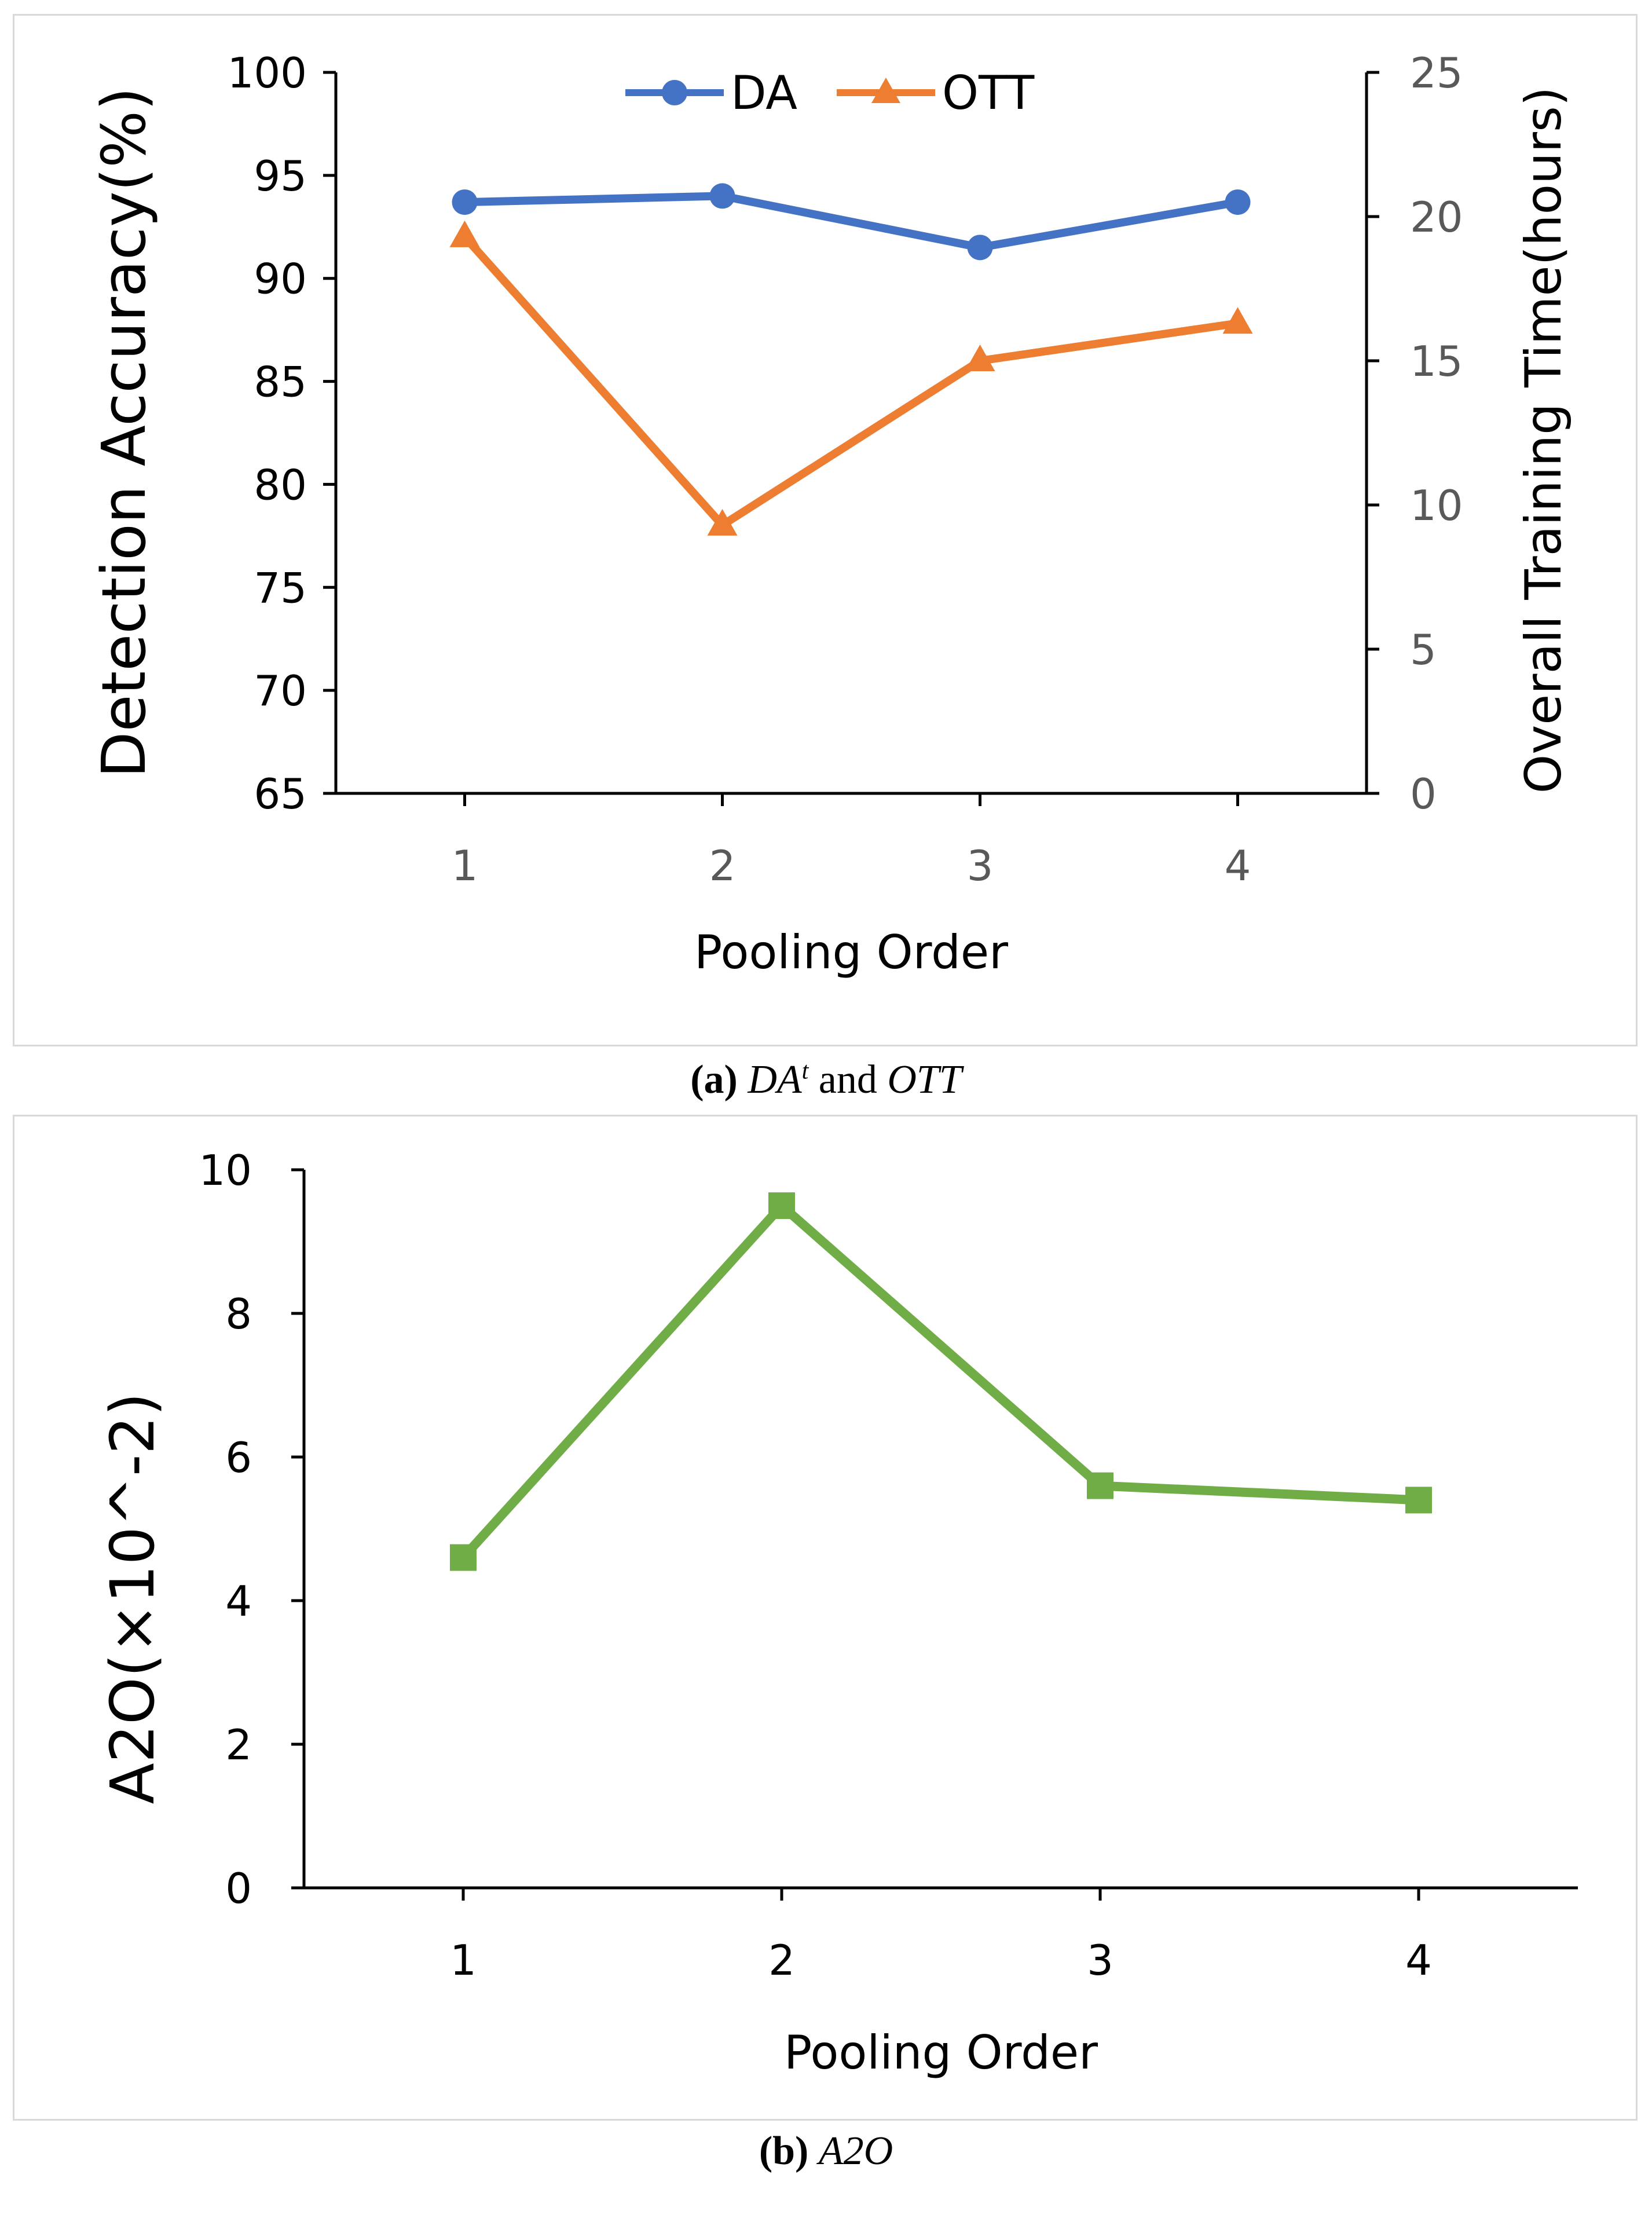 This screenshot has height=2222, width=1652. I want to click on caption-a: (a) DAt and OTT, so click(826, 1080).